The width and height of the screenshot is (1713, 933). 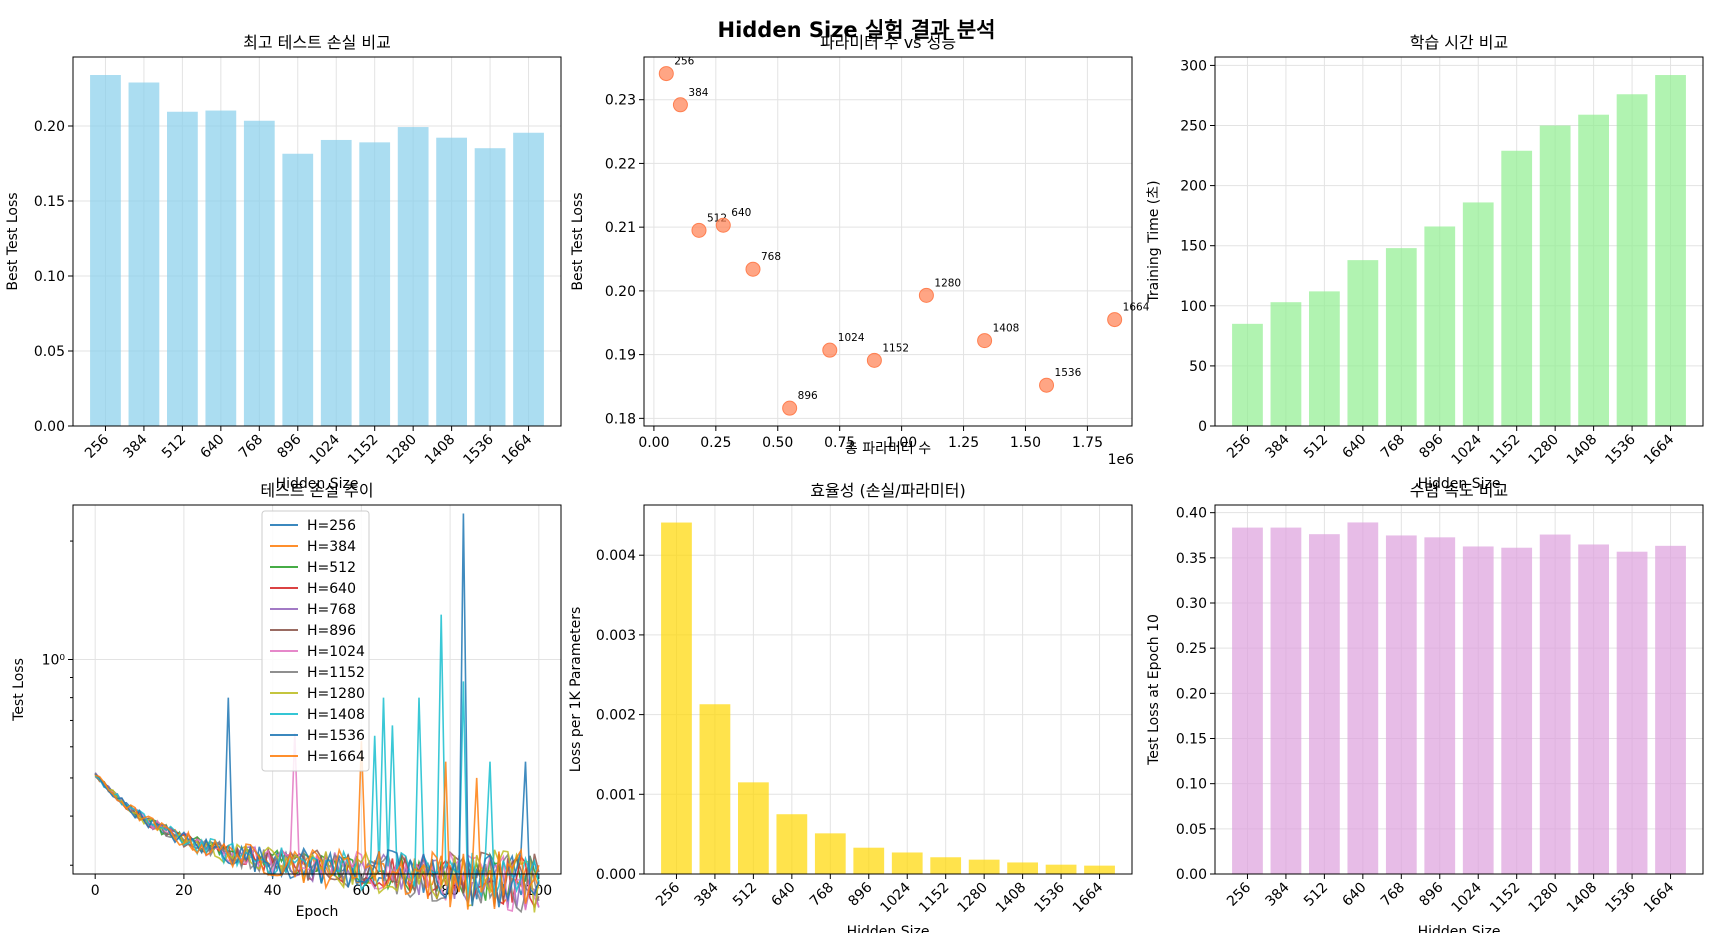 What do you see at coordinates (856, 30) in the screenshot?
I see `figure-title: Hidden Size 실험 결과 분석` at bounding box center [856, 30].